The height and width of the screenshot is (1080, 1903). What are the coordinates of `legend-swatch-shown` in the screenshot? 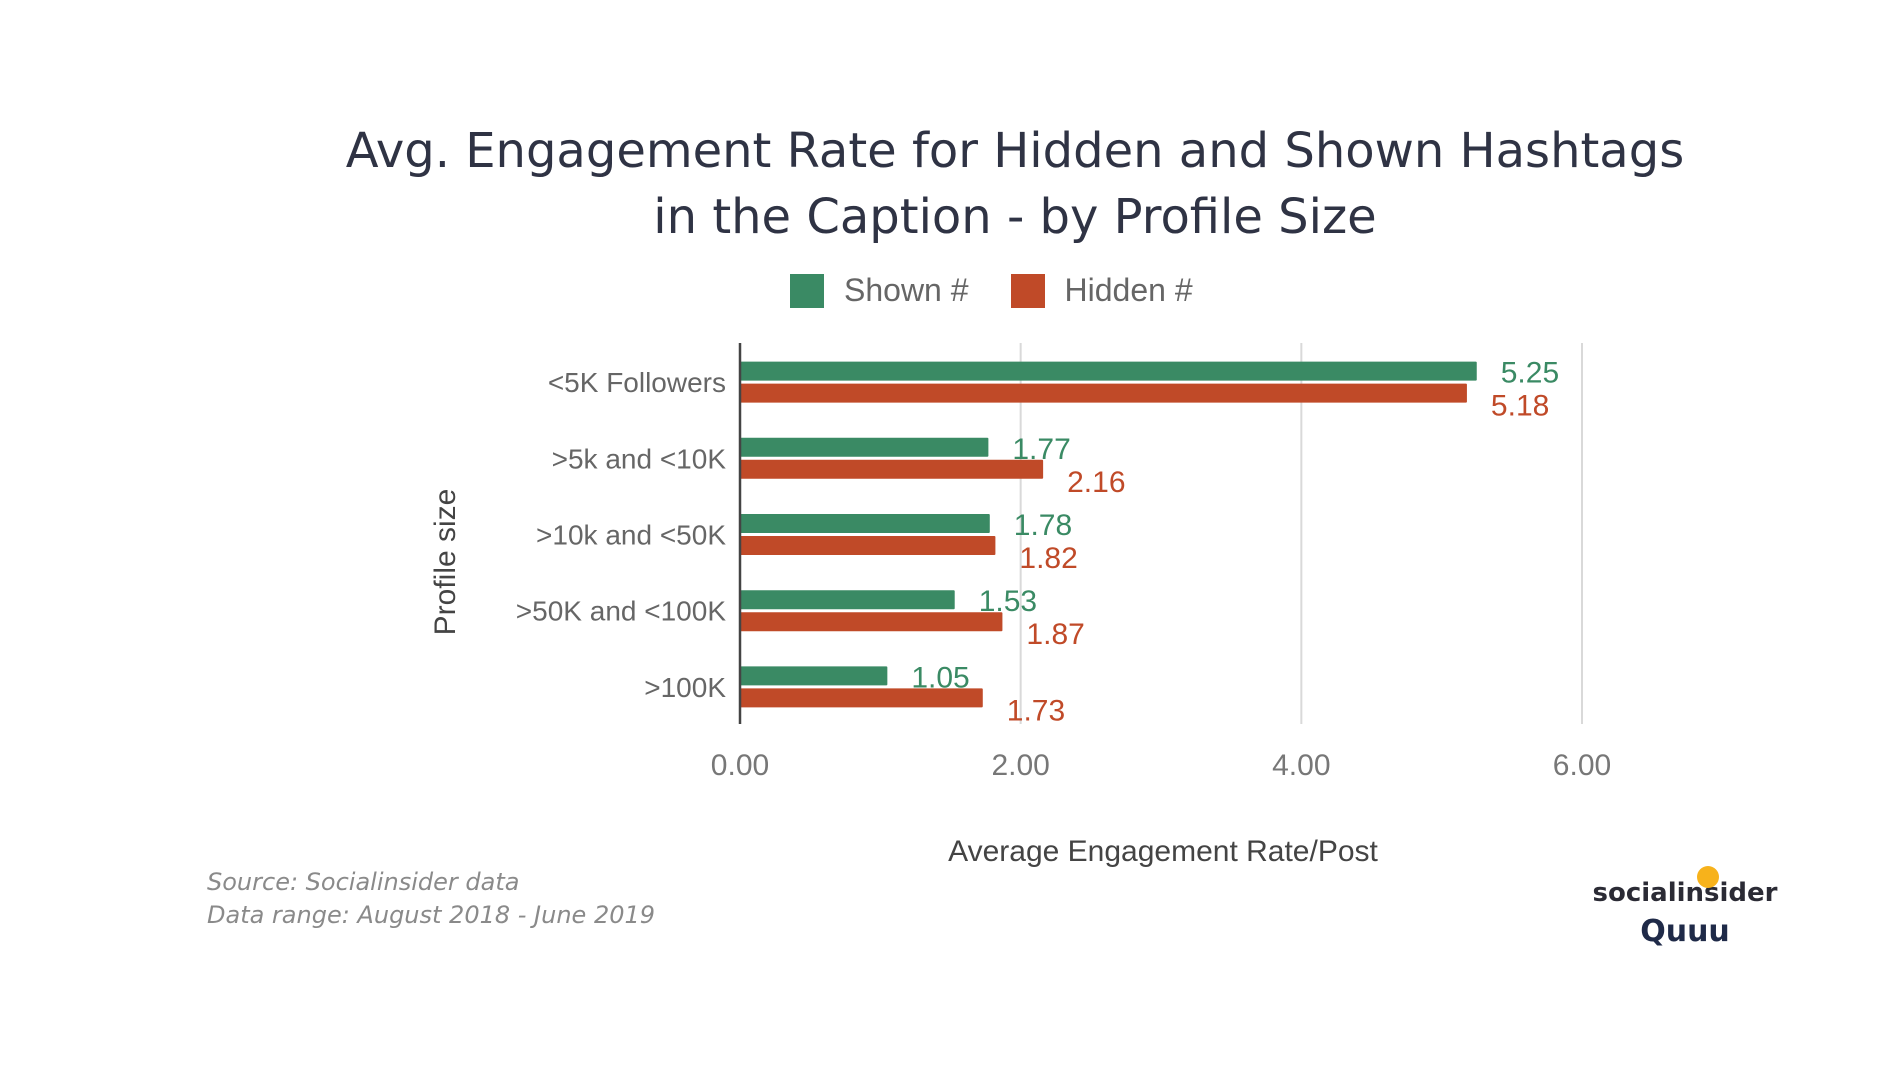 It's located at (807, 290).